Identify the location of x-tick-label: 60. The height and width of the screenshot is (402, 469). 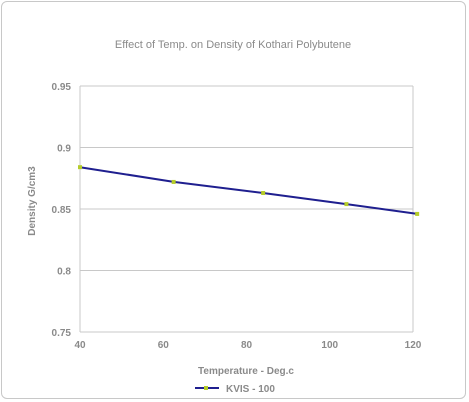
(164, 345).